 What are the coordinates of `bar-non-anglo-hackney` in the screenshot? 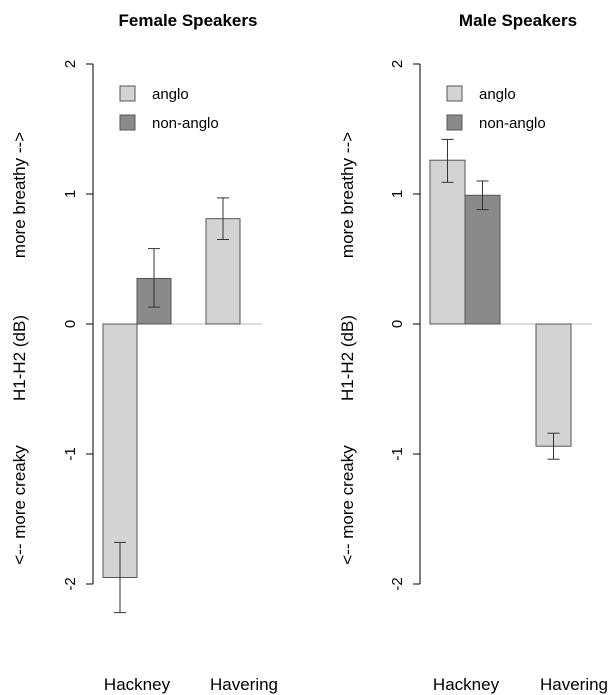 It's located at (482, 259).